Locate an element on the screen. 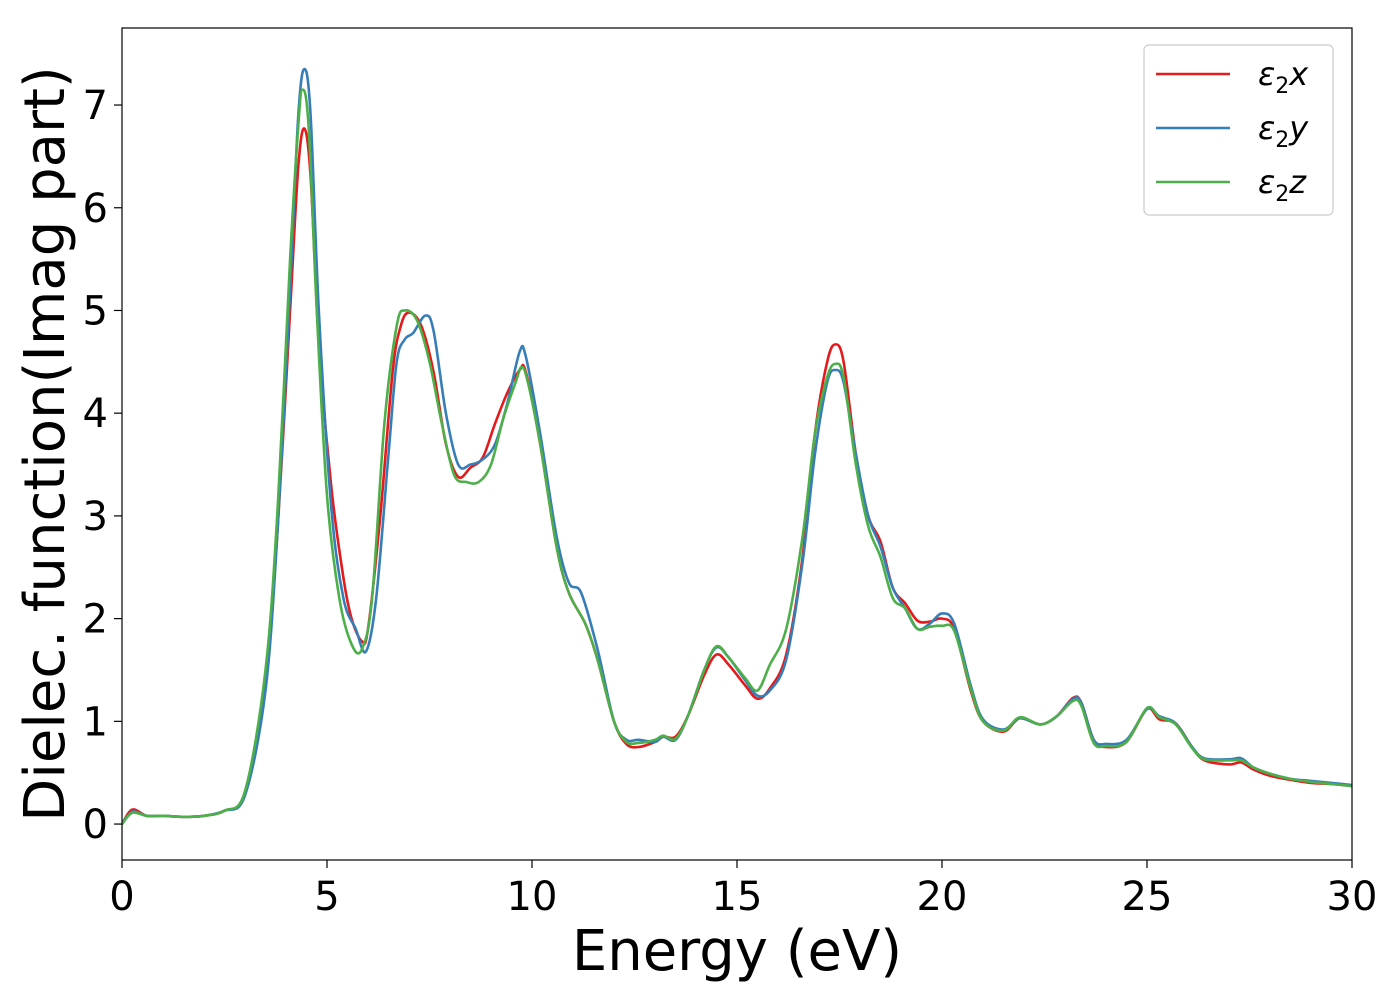 This screenshot has width=1400, height=1000. legend-label-z: ε2z is located at coordinates (1282, 185).